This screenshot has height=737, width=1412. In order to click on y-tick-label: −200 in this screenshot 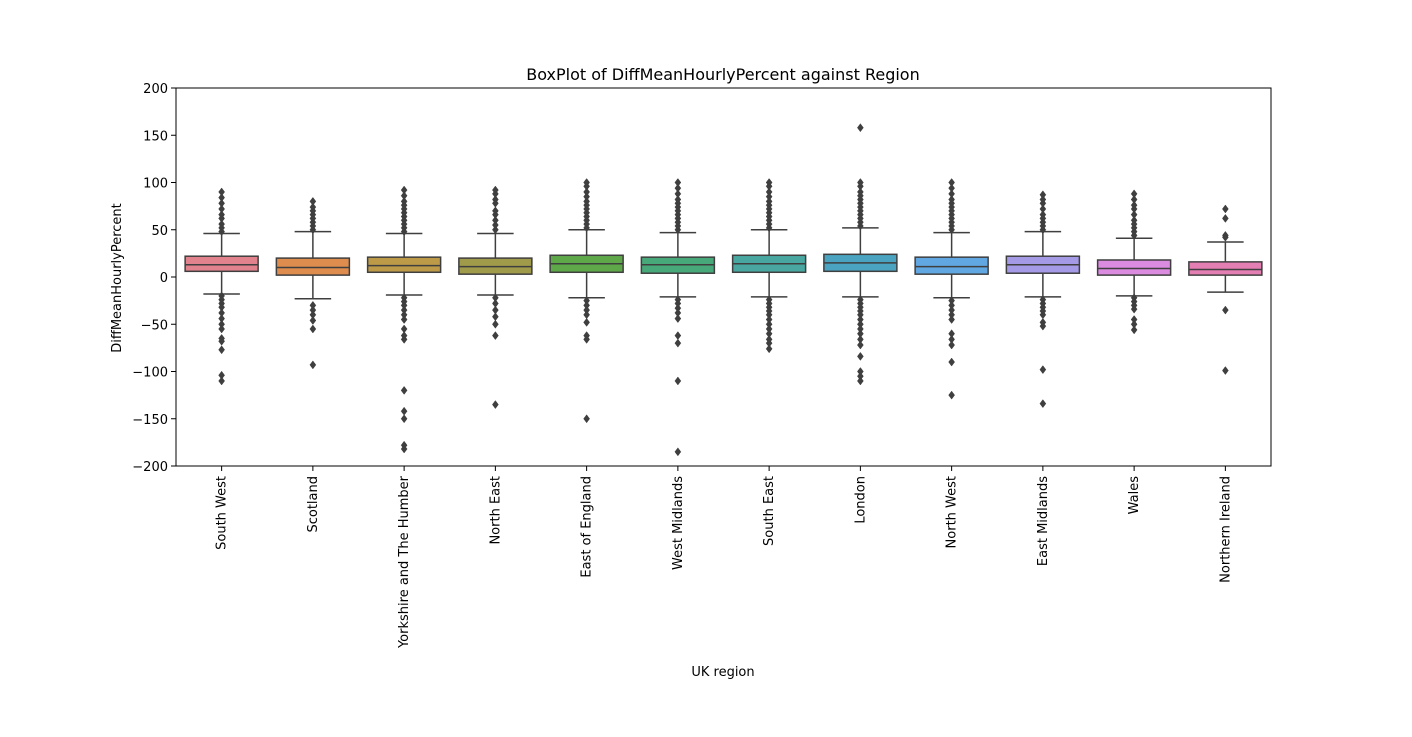, I will do `click(150, 467)`.